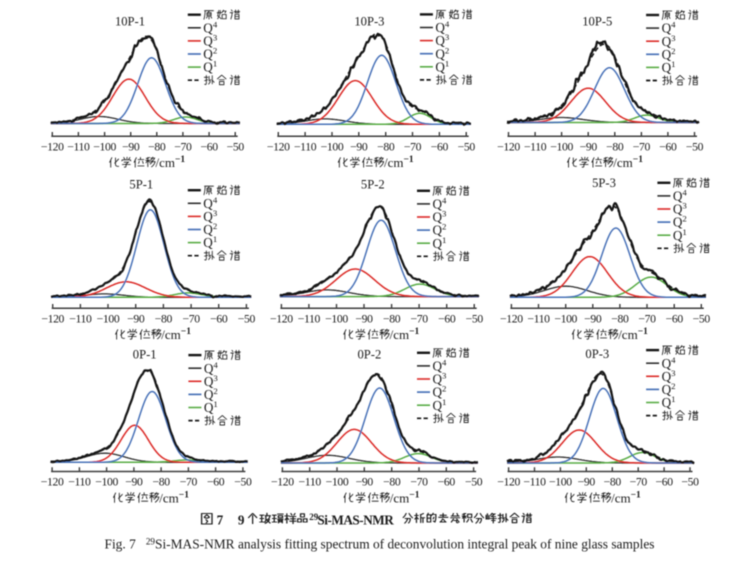 The image size is (743, 561). Describe the element at coordinates (597, 354) in the screenshot. I see `svg-text: 0P-3` at that location.